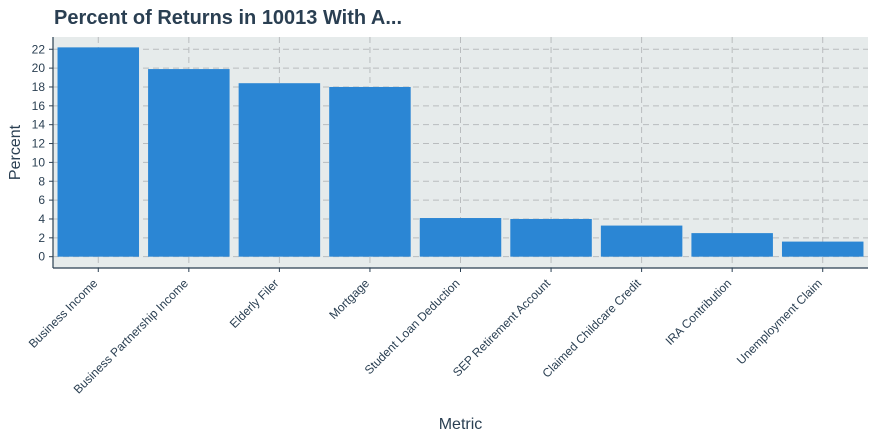 The image size is (880, 440). What do you see at coordinates (39, 87) in the screenshot?
I see `y-tick-label: 18` at bounding box center [39, 87].